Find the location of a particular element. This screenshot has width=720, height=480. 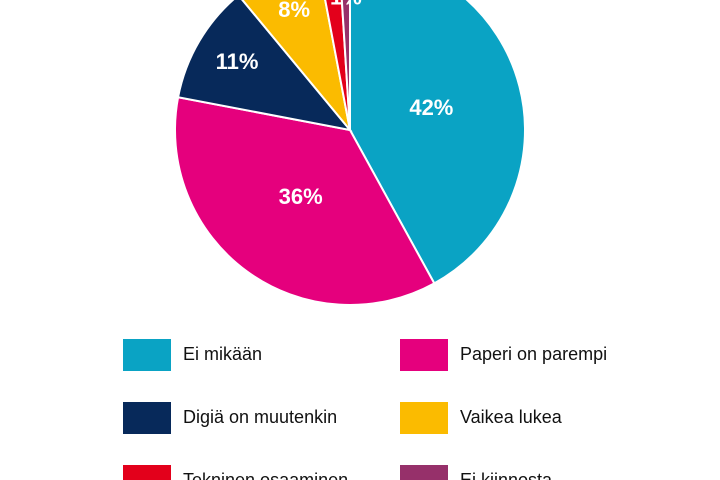

legend-label: Paperi on parempi is located at coordinates (533, 354).